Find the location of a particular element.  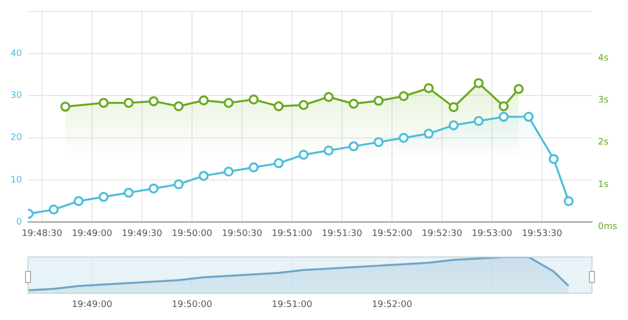

y2-tick-label: 3s is located at coordinates (603, 101).